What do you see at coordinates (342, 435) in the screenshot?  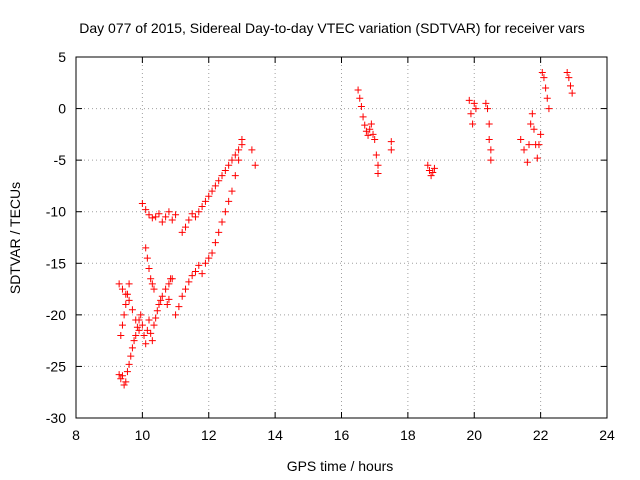 I see `x-tick-label: 16` at bounding box center [342, 435].